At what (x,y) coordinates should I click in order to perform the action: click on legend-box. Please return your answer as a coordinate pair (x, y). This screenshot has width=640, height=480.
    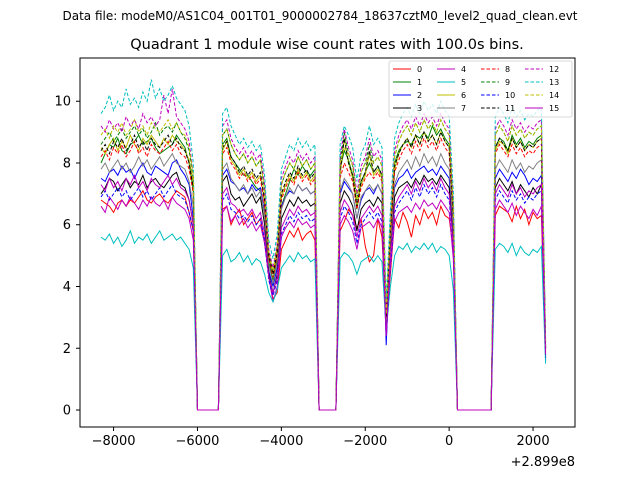
    Looking at the image, I should click on (480, 89).